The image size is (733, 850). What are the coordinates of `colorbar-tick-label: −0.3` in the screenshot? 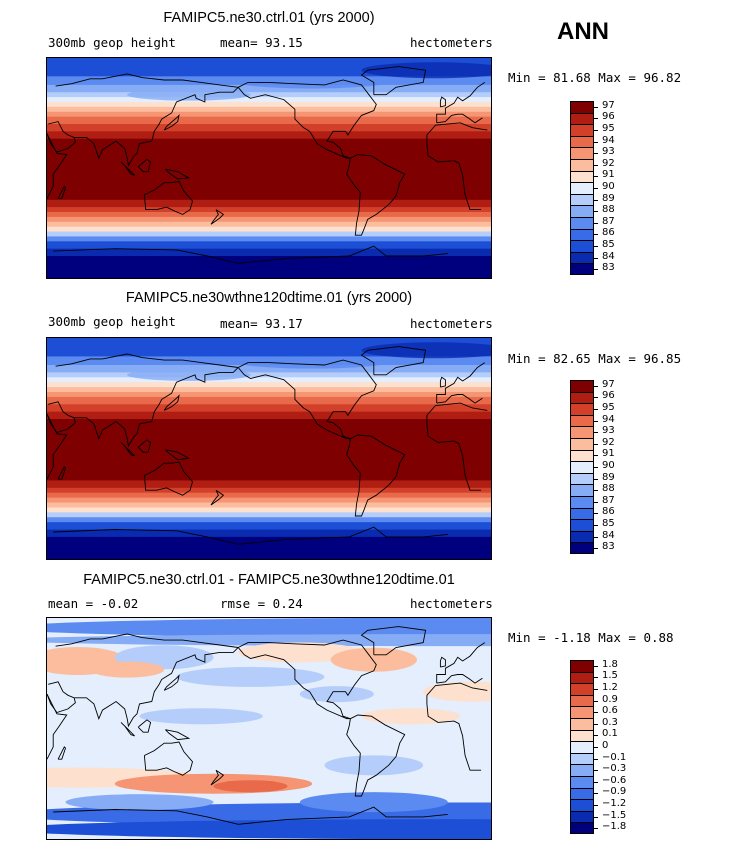 It's located at (614, 769).